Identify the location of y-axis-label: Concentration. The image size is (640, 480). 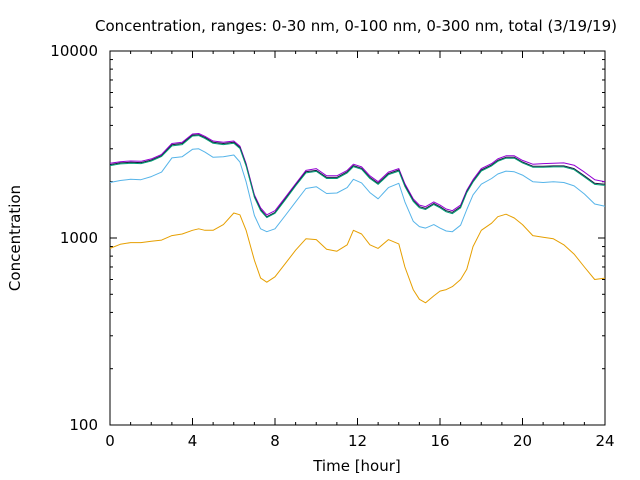
(15, 238).